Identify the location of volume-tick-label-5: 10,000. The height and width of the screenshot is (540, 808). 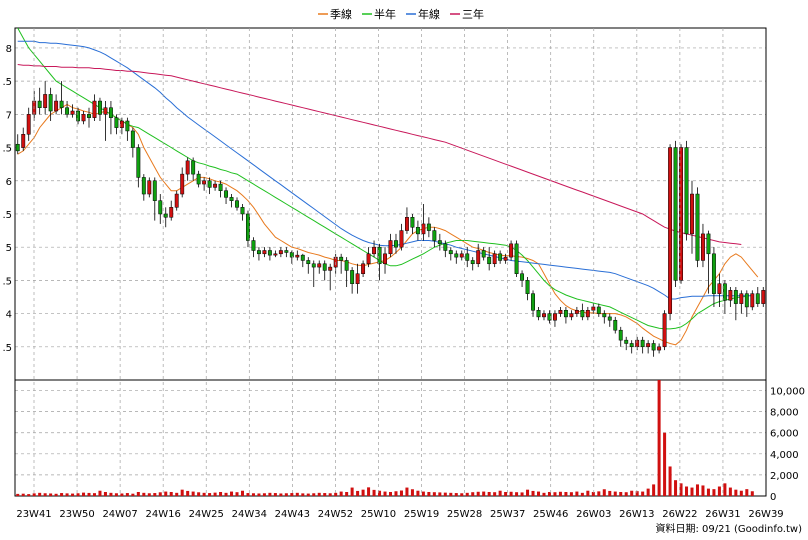
(787, 392).